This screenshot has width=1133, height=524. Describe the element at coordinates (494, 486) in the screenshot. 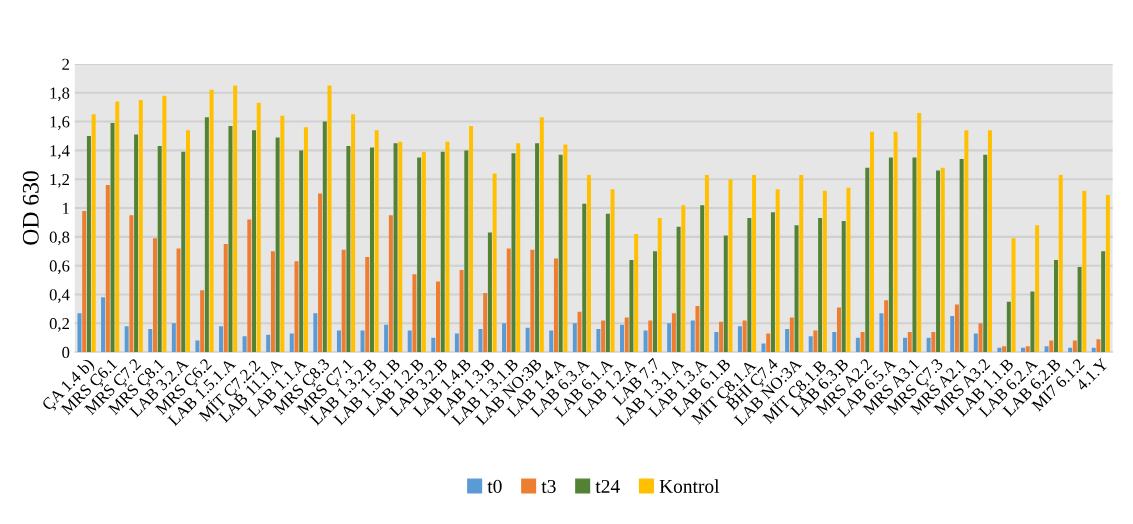

I see `legend-label: t0` at that location.